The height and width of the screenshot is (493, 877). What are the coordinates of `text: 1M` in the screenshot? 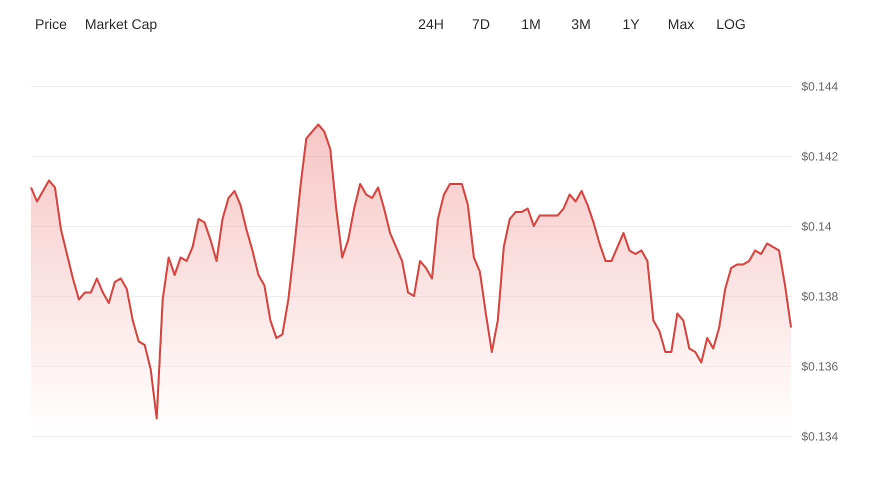 It's located at (531, 24).